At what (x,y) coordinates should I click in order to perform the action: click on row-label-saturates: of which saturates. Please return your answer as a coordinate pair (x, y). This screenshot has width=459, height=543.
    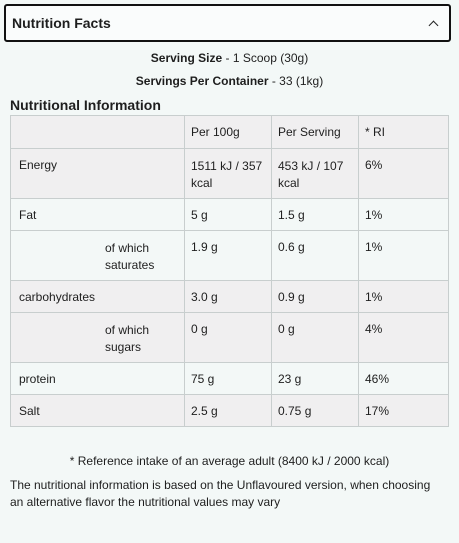
    Looking at the image, I should click on (130, 256).